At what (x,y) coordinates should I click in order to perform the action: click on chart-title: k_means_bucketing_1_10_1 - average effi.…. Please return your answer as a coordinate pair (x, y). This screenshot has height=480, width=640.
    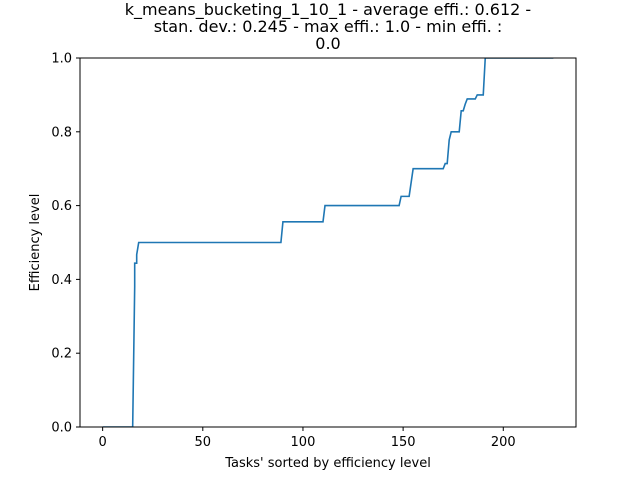
    Looking at the image, I should click on (328, 26).